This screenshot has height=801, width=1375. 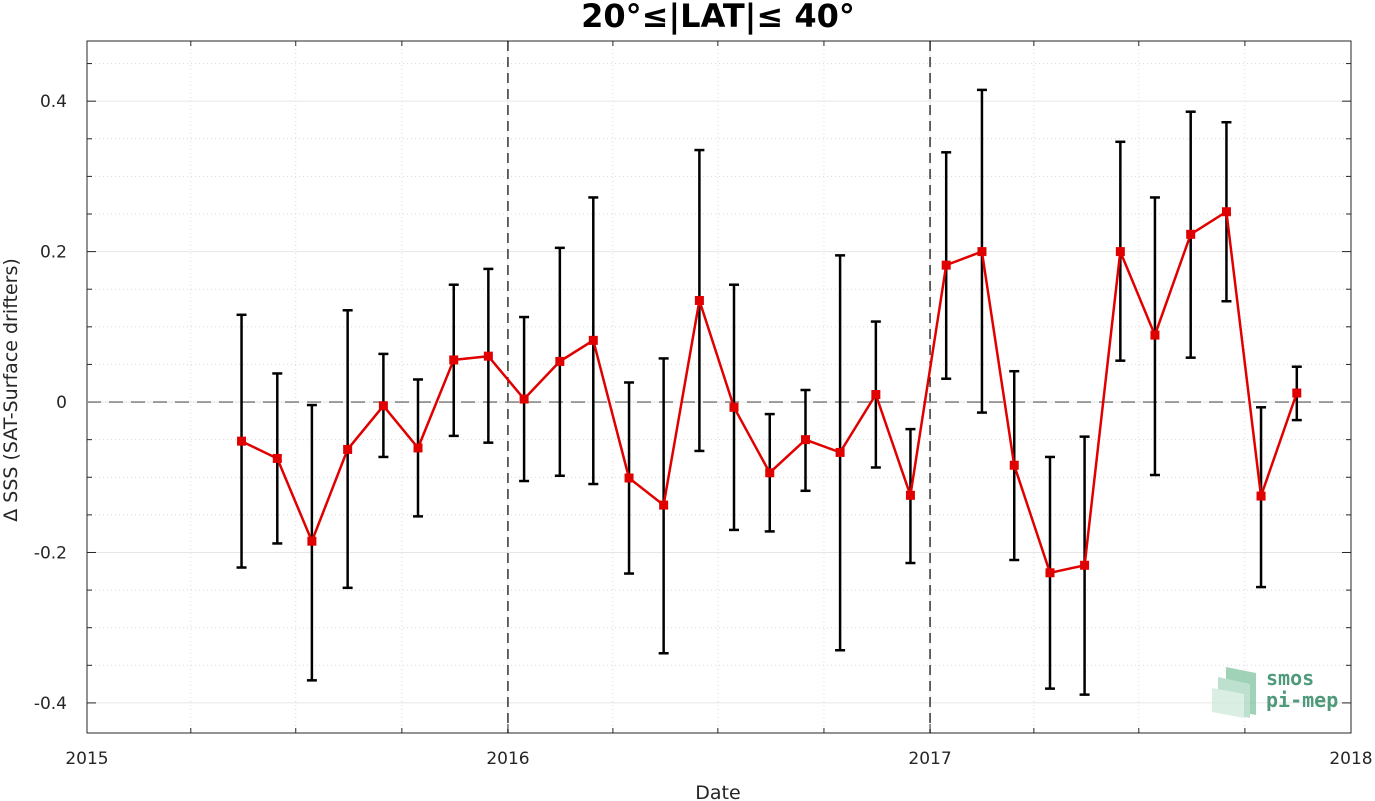 What do you see at coordinates (11, 390) in the screenshot?
I see `y-axis-label: Δ SSS (SAT-Surface drifters)` at bounding box center [11, 390].